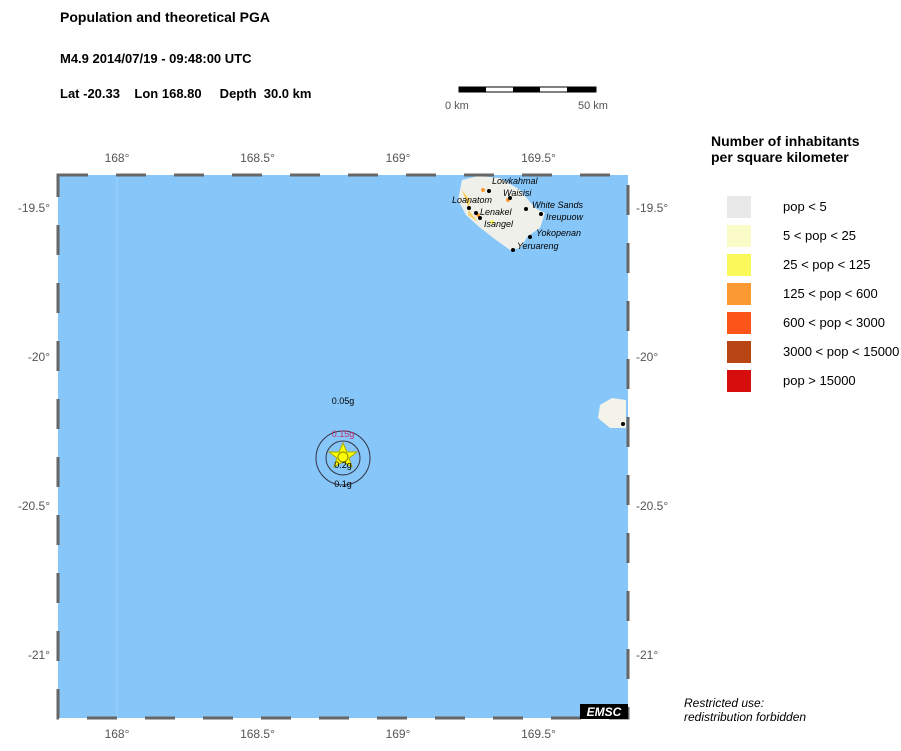 This screenshot has width=901, height=751. Describe the element at coordinates (780, 157) in the screenshot. I see `legend-title-2: per square kilometer` at that location.